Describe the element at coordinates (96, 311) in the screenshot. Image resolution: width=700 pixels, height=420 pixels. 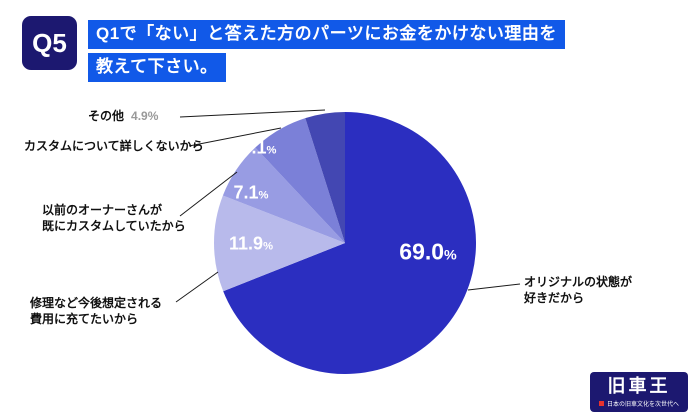
I see `callout-repair: 修理など今後想定される 費用に充てたいから` at that location.